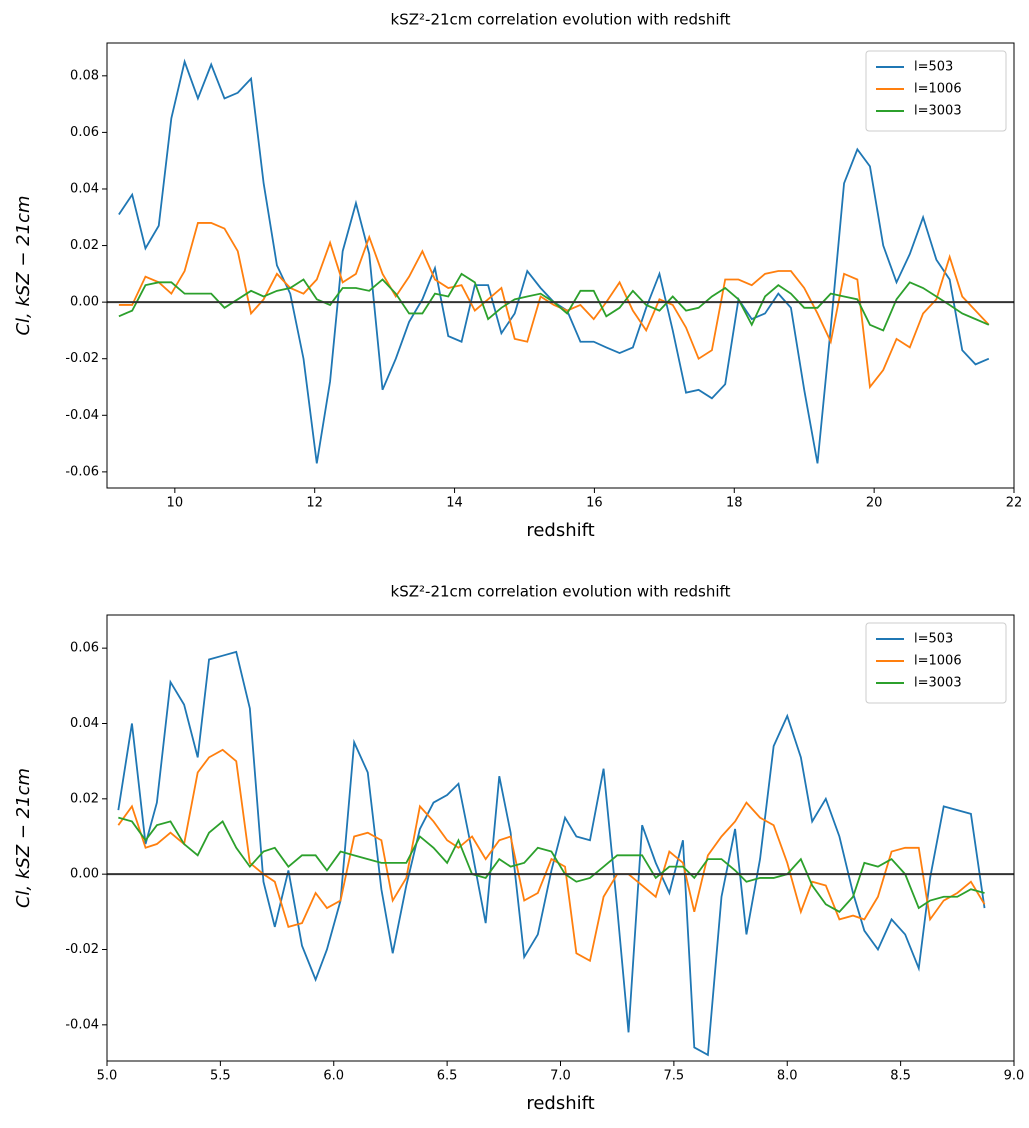 The height and width of the screenshot is (1128, 1029). What do you see at coordinates (560, 1076) in the screenshot?
I see `x-tick-label: 7.0` at bounding box center [560, 1076].